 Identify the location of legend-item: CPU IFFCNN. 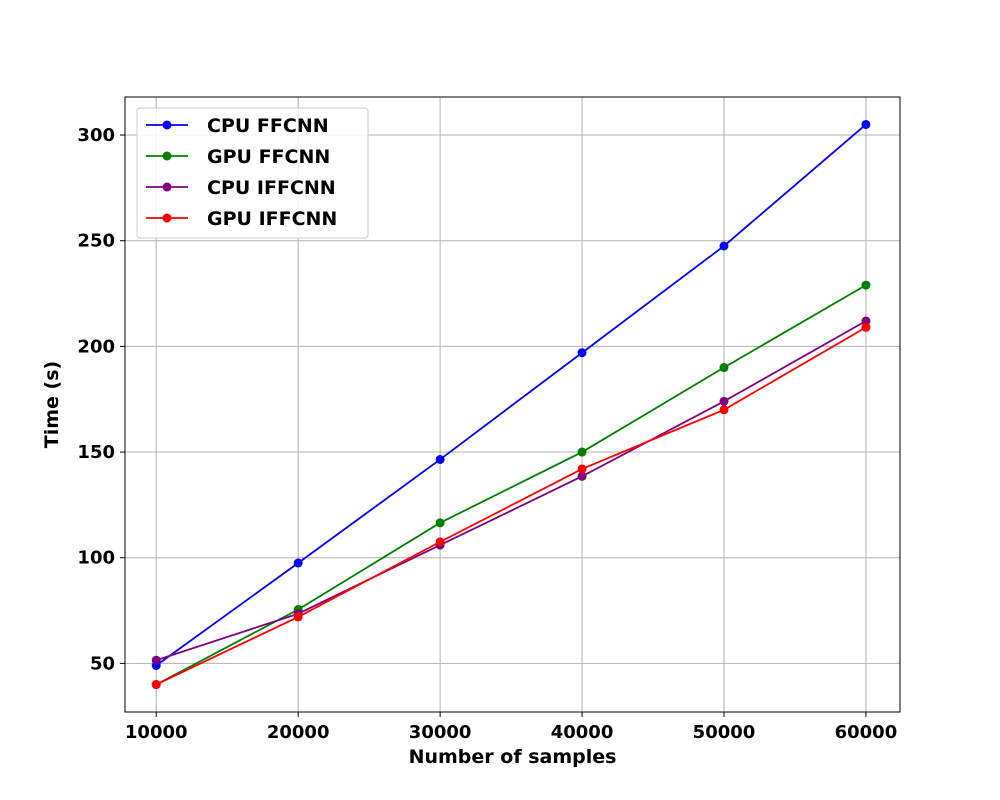
(241, 188).